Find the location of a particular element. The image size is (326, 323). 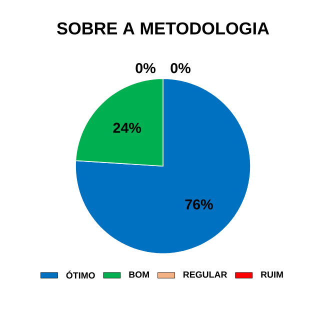

chart-title: SOBRE A METODOLOGIA is located at coordinates (163, 28).